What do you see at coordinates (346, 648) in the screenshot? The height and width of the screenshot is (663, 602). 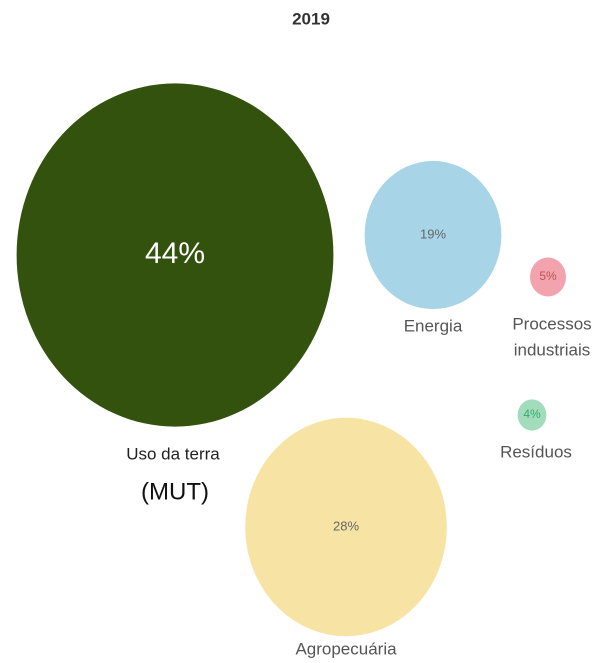 I see `category-label: Agropecuária` at bounding box center [346, 648].